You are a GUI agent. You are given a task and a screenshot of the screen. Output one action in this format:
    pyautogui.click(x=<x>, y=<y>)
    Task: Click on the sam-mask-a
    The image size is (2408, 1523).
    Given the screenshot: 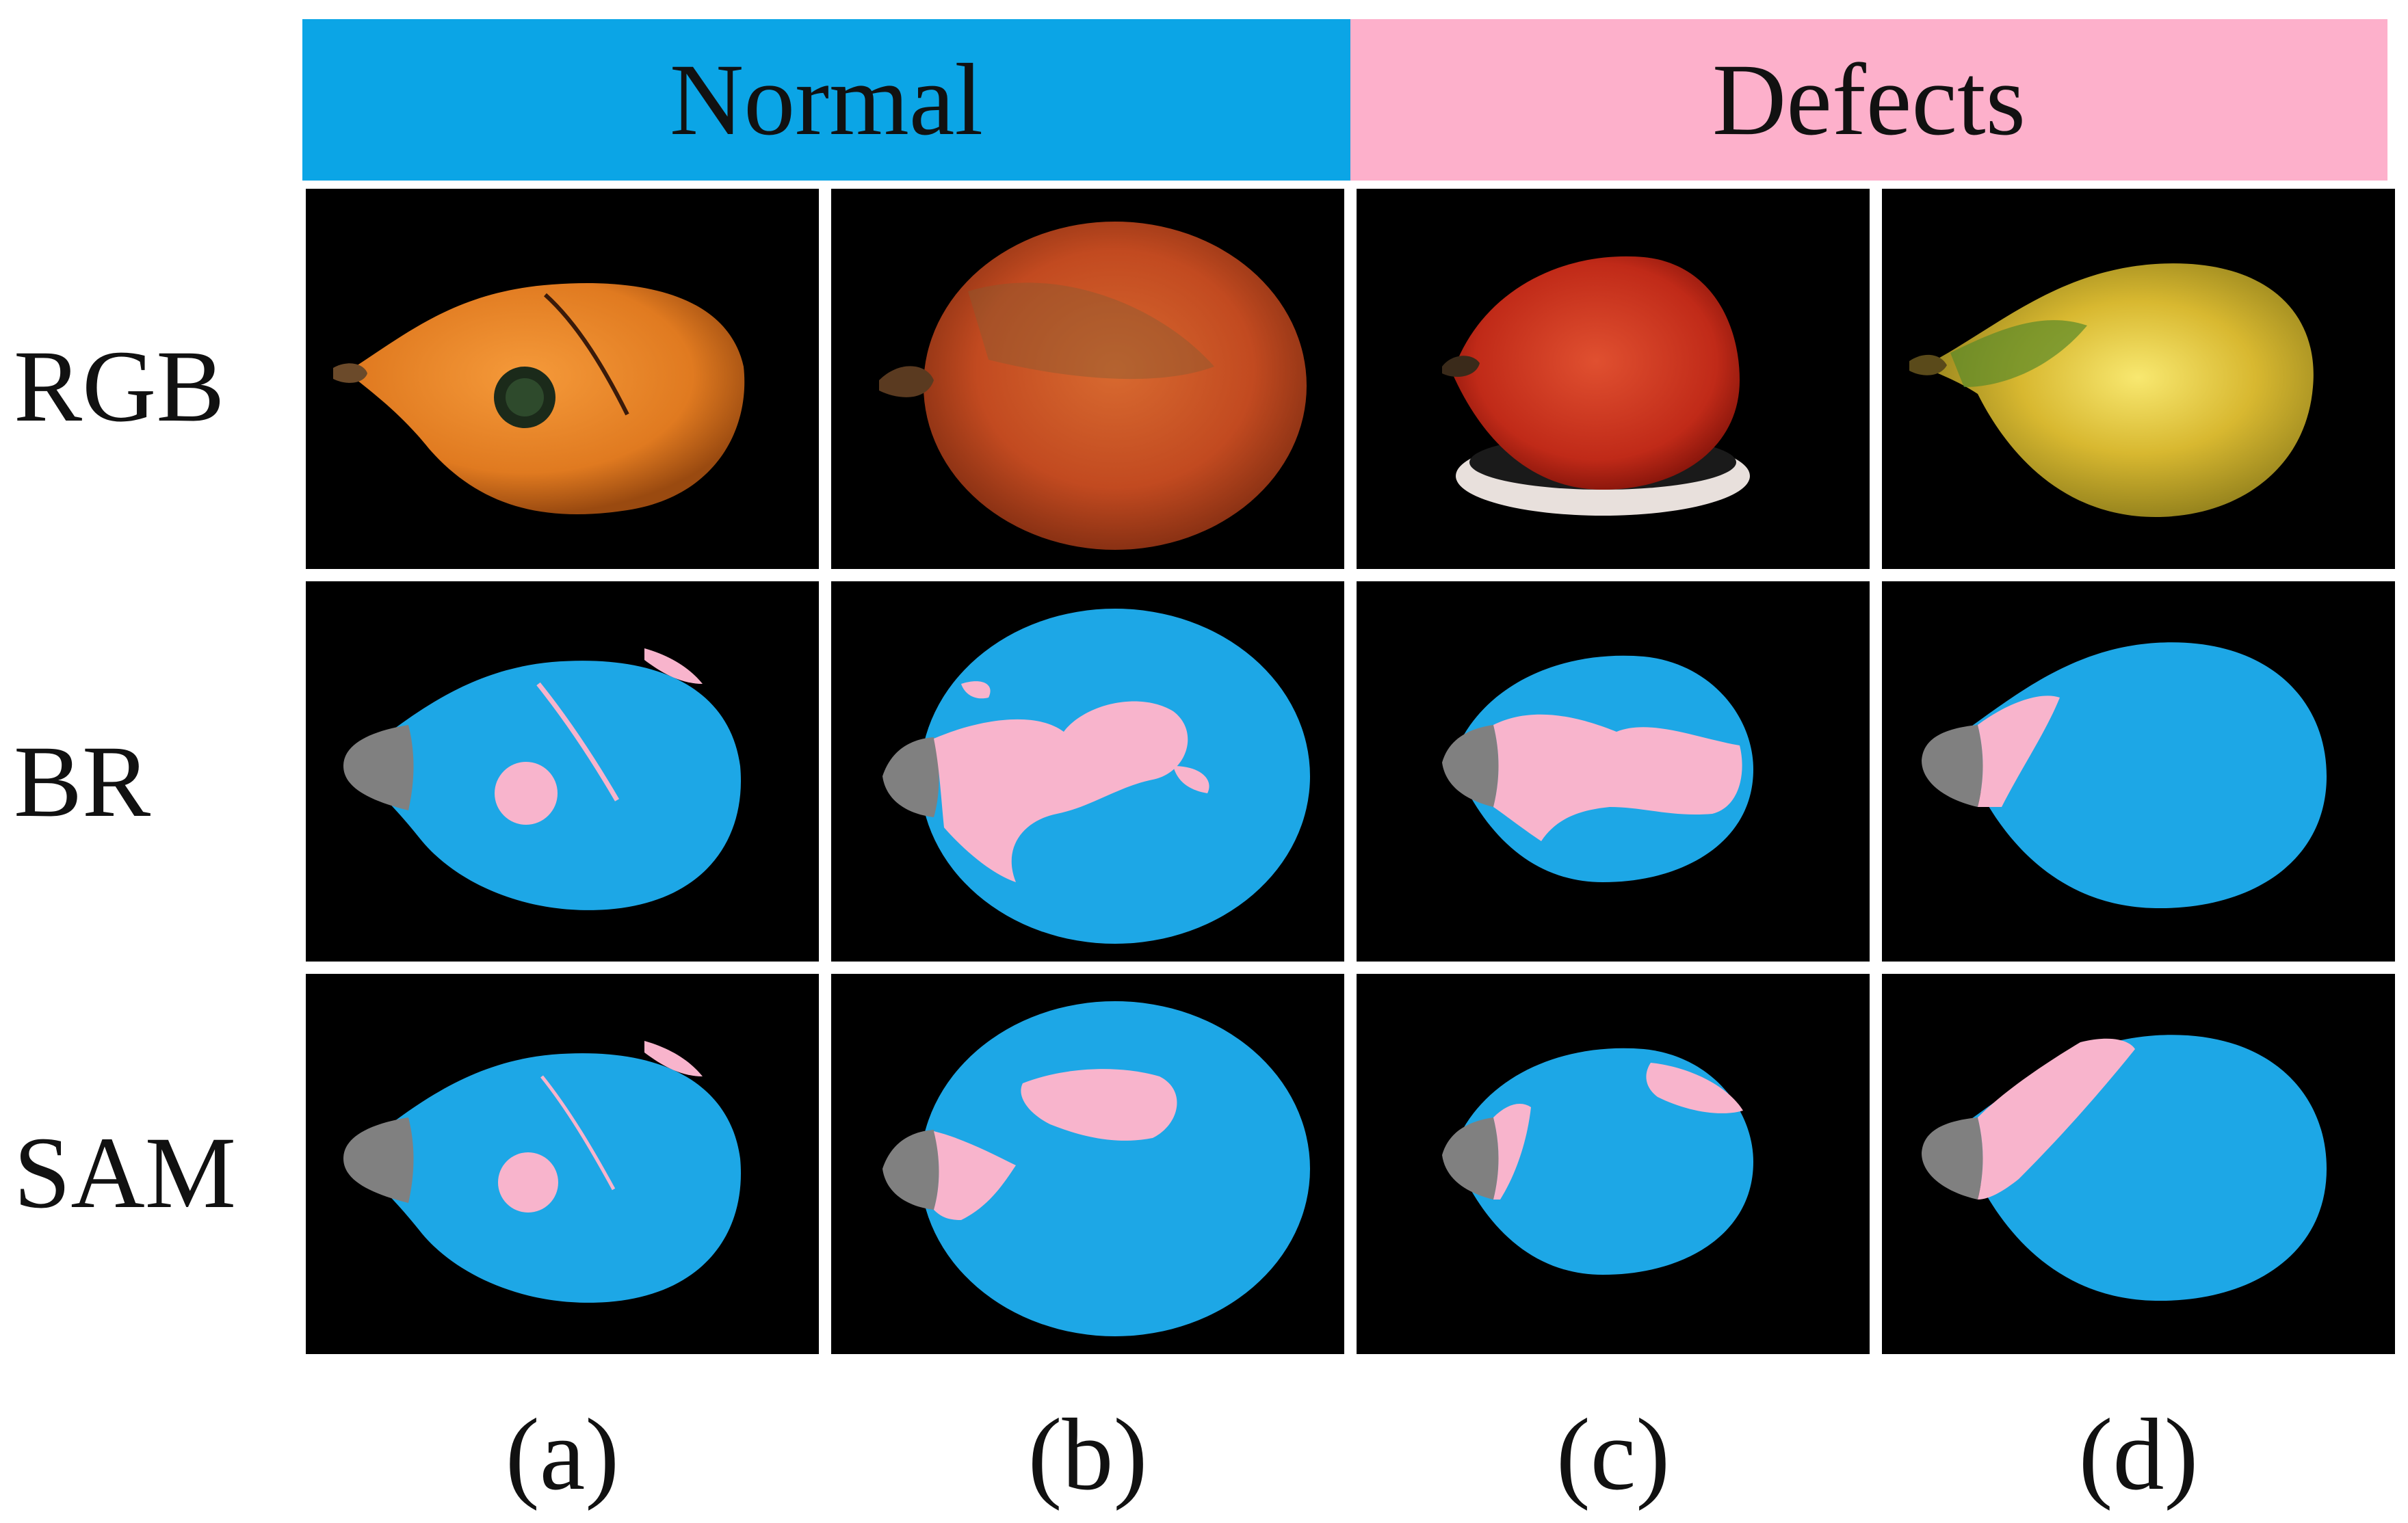 What is the action you would take?
    pyautogui.click(x=562, y=1164)
    